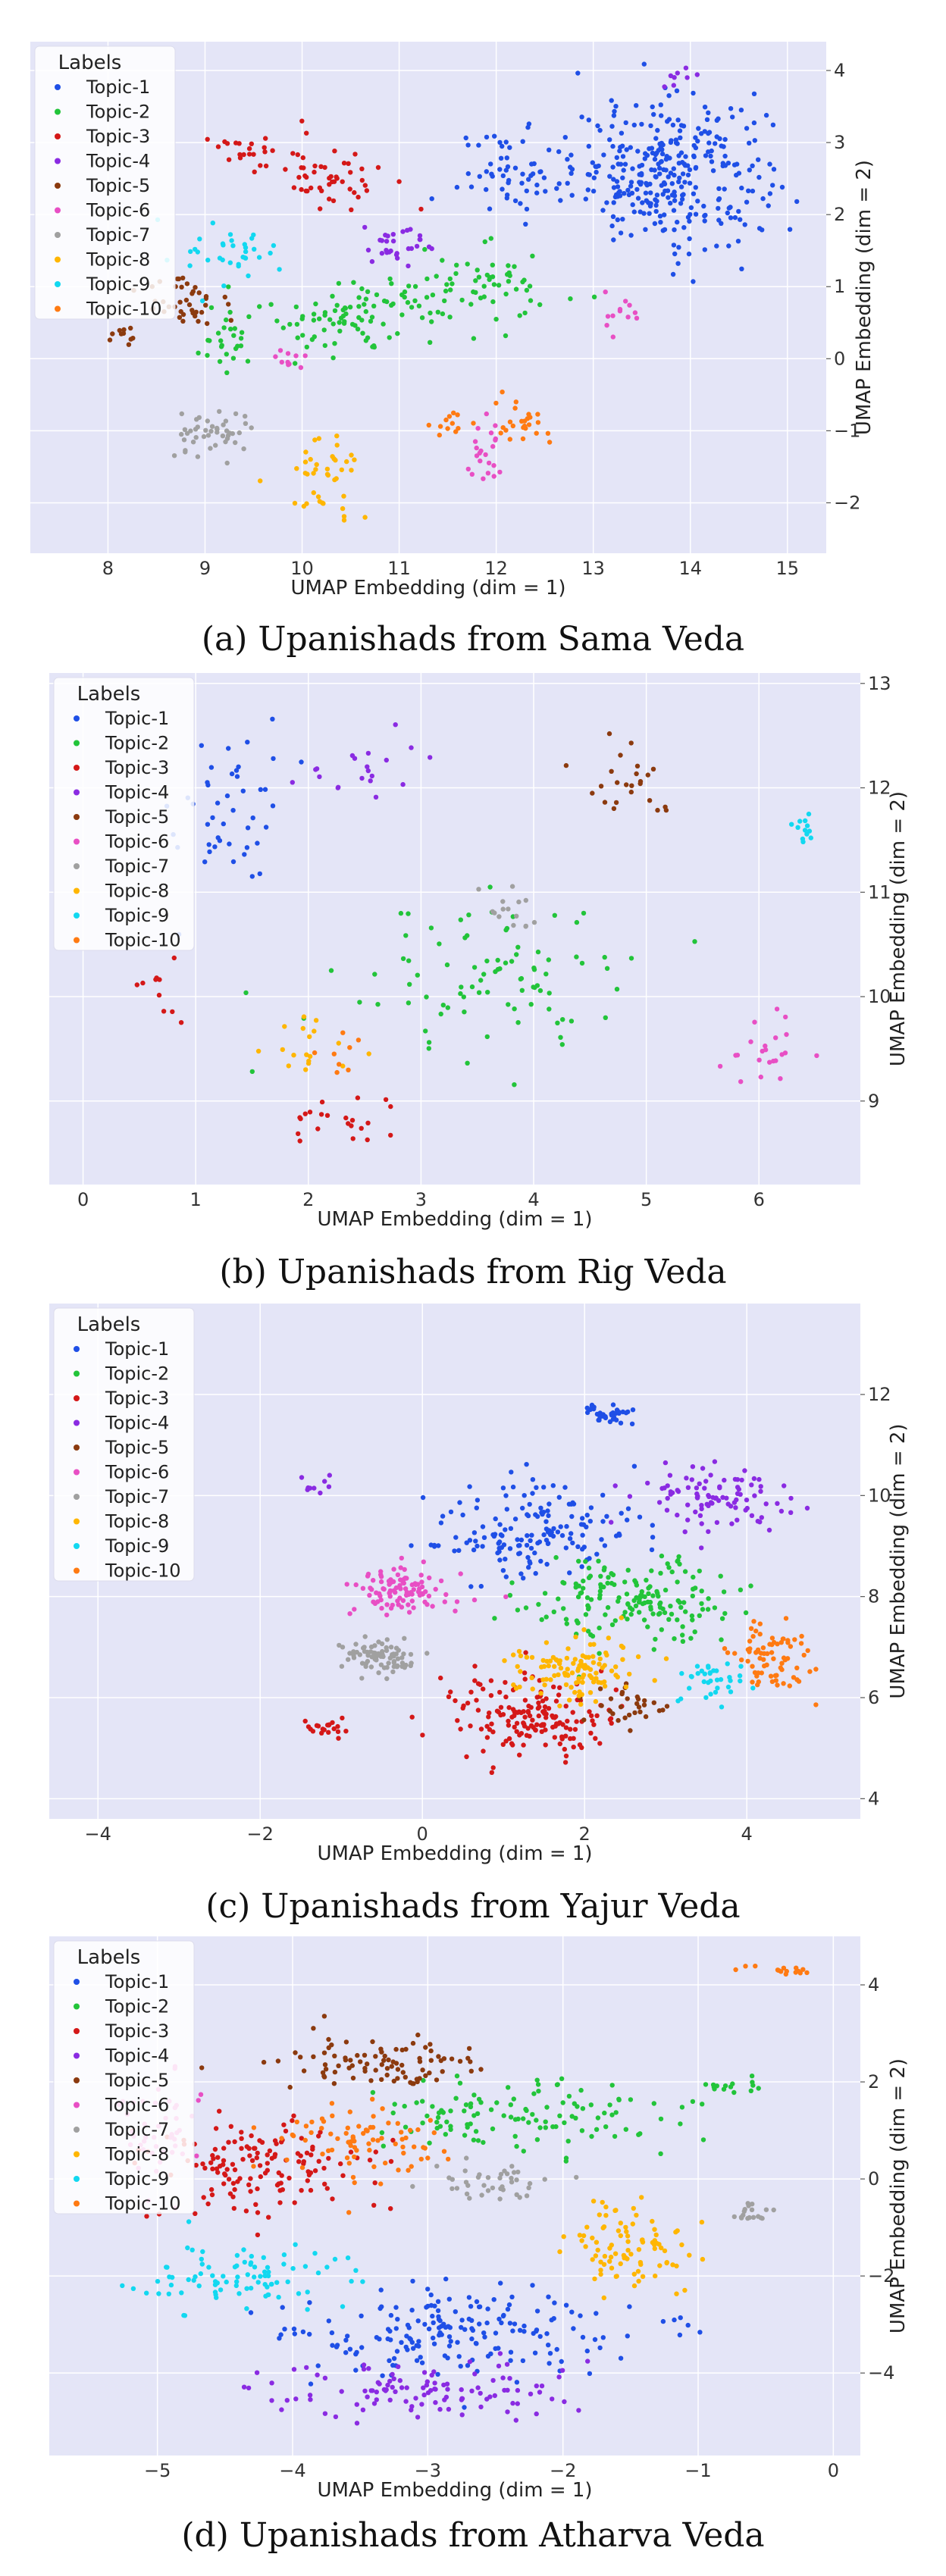 Image resolution: width=946 pixels, height=2576 pixels. I want to click on legend-label-topic-5: Topic-5, so click(137, 817).